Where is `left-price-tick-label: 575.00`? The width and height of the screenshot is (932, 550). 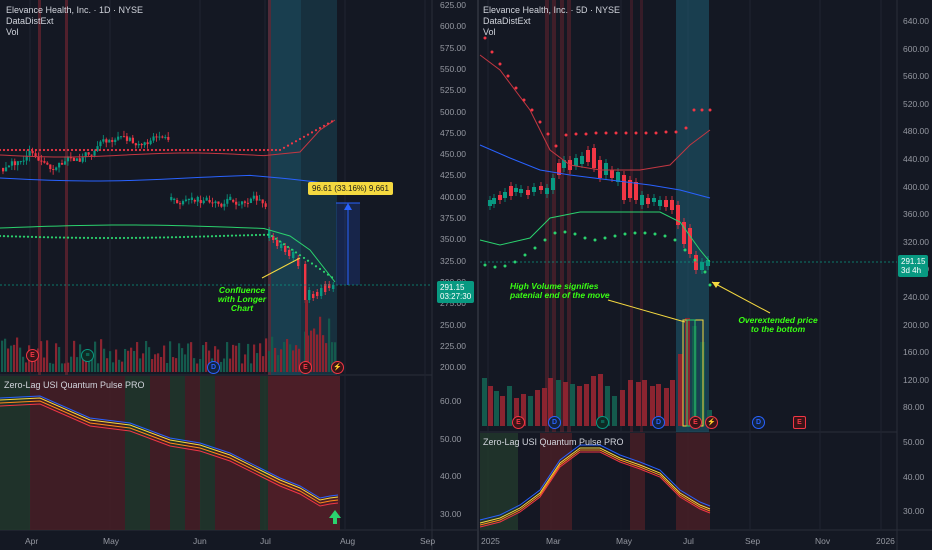
left-price-tick-label: 575.00 is located at coordinates (453, 47).